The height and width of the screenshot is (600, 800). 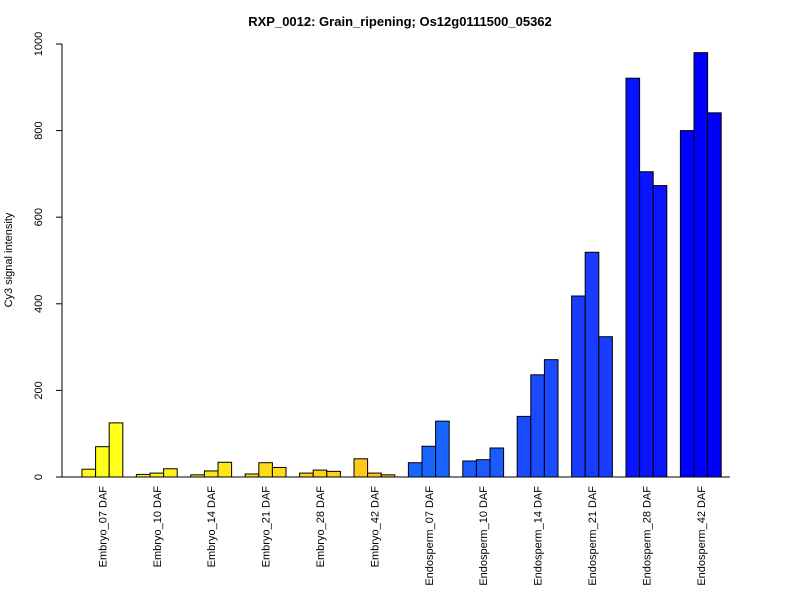 What do you see at coordinates (375, 527) in the screenshot?
I see `x-category-label: Embryo_42 DAF` at bounding box center [375, 527].